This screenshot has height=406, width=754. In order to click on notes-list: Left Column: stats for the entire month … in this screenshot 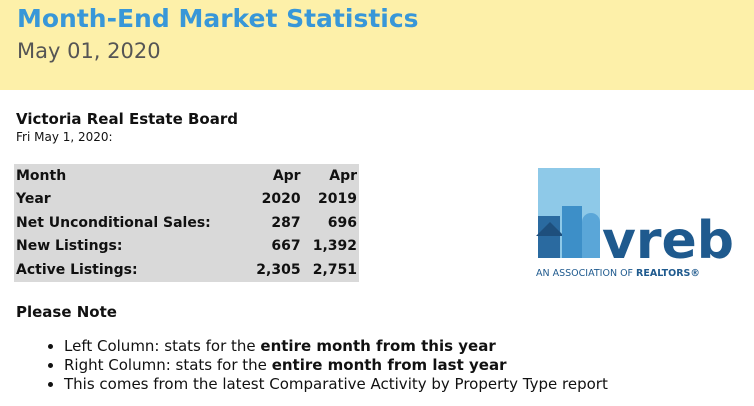, I will do `click(312, 365)`.